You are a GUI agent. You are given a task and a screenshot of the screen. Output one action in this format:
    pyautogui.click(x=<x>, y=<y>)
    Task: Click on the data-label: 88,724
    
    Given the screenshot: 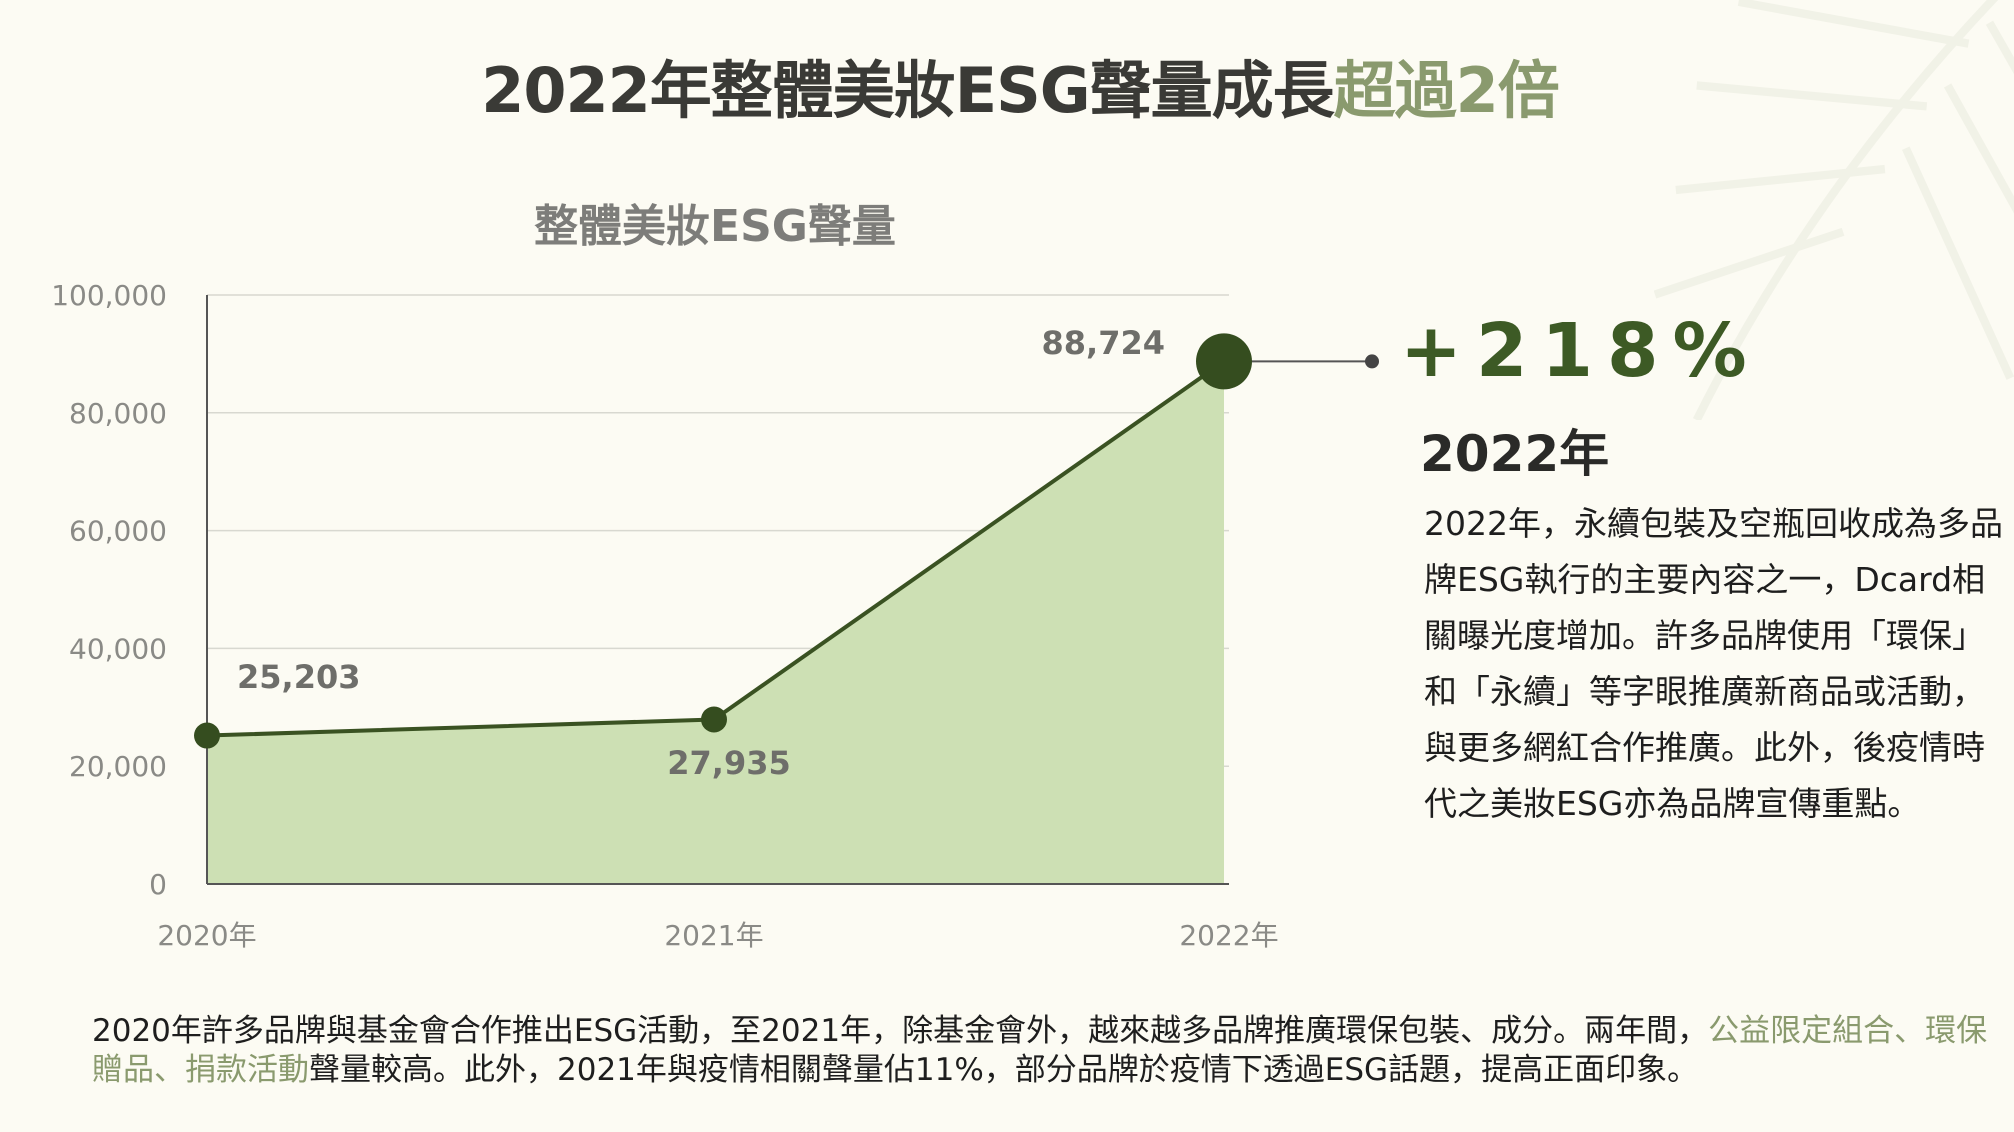 What is the action you would take?
    pyautogui.click(x=1103, y=343)
    